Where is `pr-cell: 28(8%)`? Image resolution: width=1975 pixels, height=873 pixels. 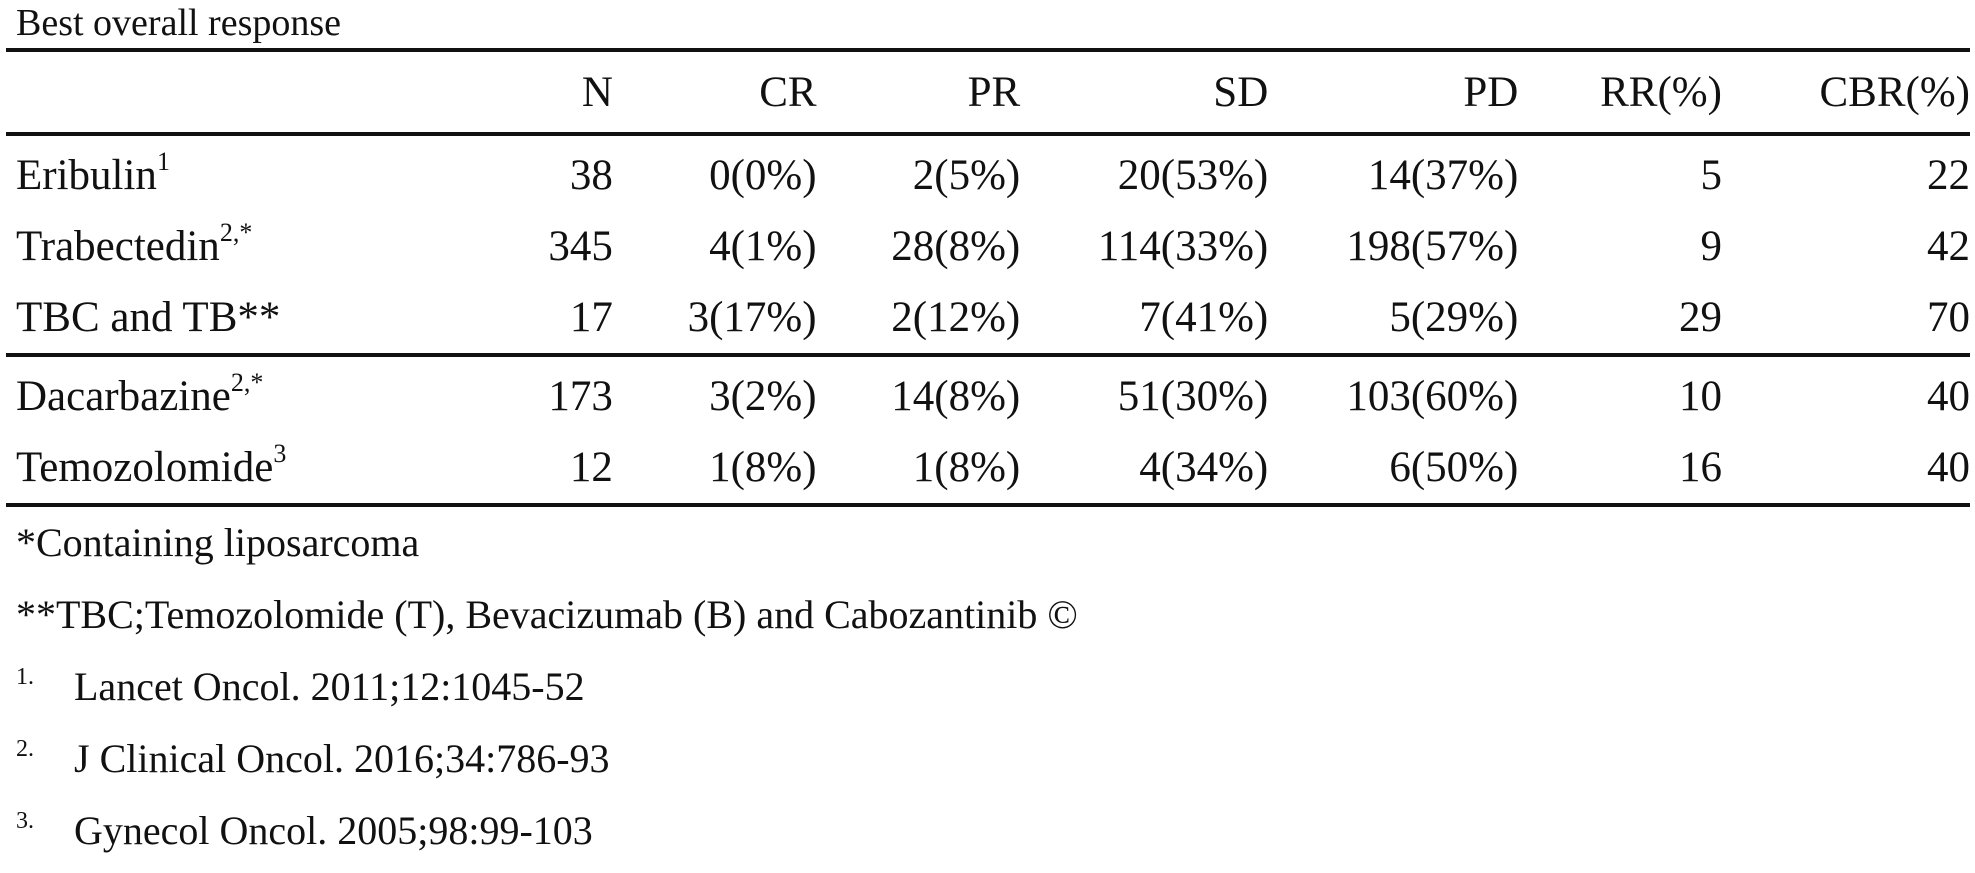 pr-cell: 28(8%) is located at coordinates (956, 246).